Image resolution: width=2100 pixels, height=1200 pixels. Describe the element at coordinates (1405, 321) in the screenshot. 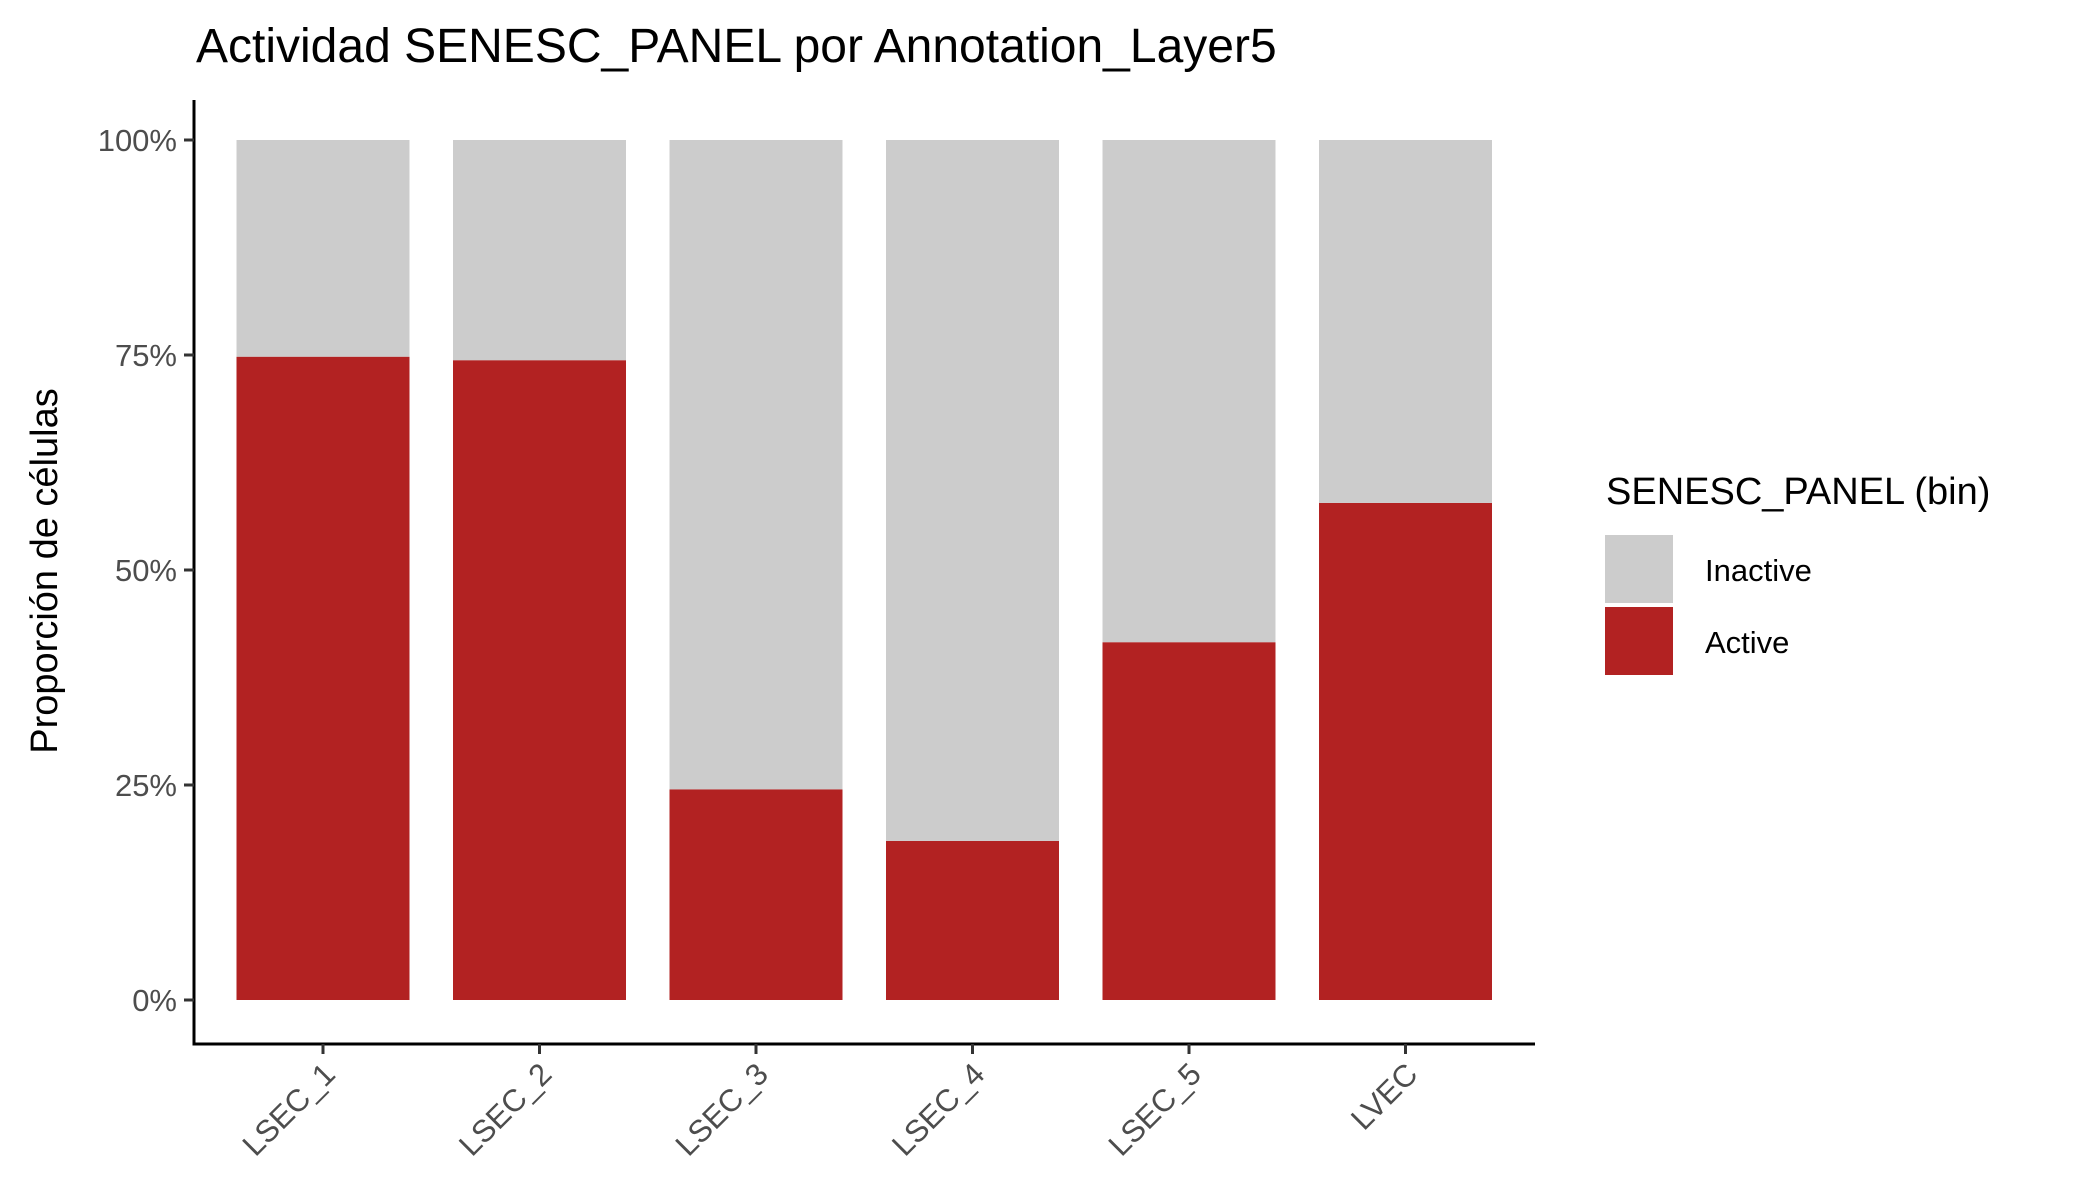

I see `bar-inactive-lvec` at that location.